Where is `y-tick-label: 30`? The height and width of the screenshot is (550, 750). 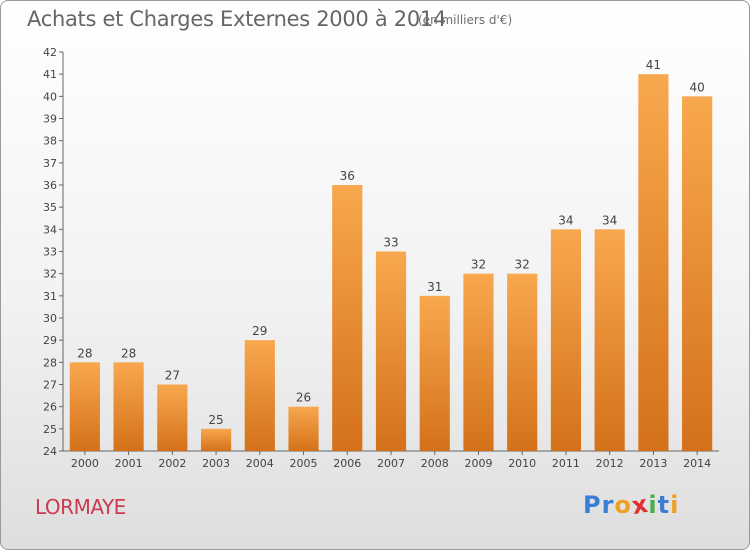 y-tick-label: 30 is located at coordinates (50, 318).